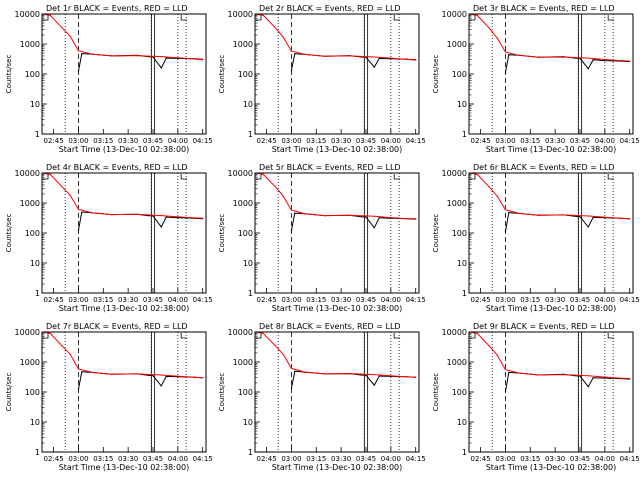 This screenshot has height=480, width=640. I want to click on chart-title: Det 1r BLACK = Events, RED = LLD, so click(117, 8).